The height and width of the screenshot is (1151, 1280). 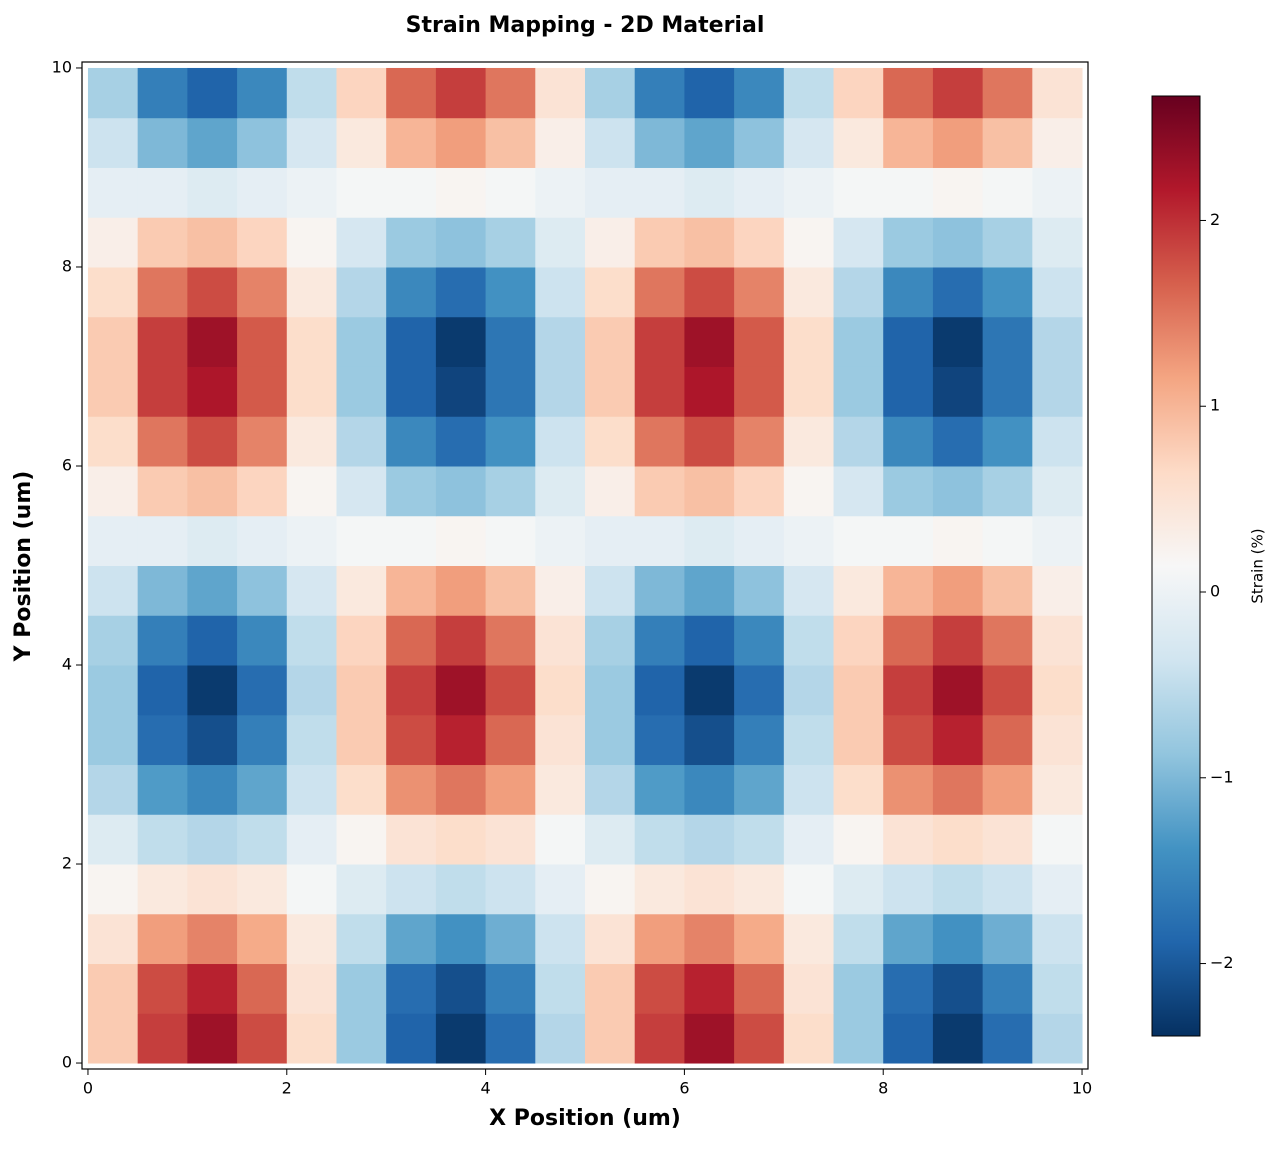 What do you see at coordinates (485, 1088) in the screenshot?
I see `x-tick-label: 4` at bounding box center [485, 1088].